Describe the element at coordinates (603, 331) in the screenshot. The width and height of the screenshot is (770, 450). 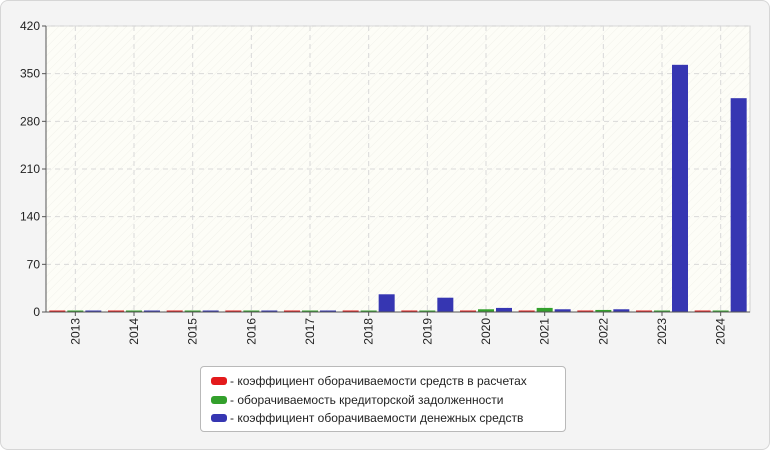
I see `x-tick-label: 2022` at that location.